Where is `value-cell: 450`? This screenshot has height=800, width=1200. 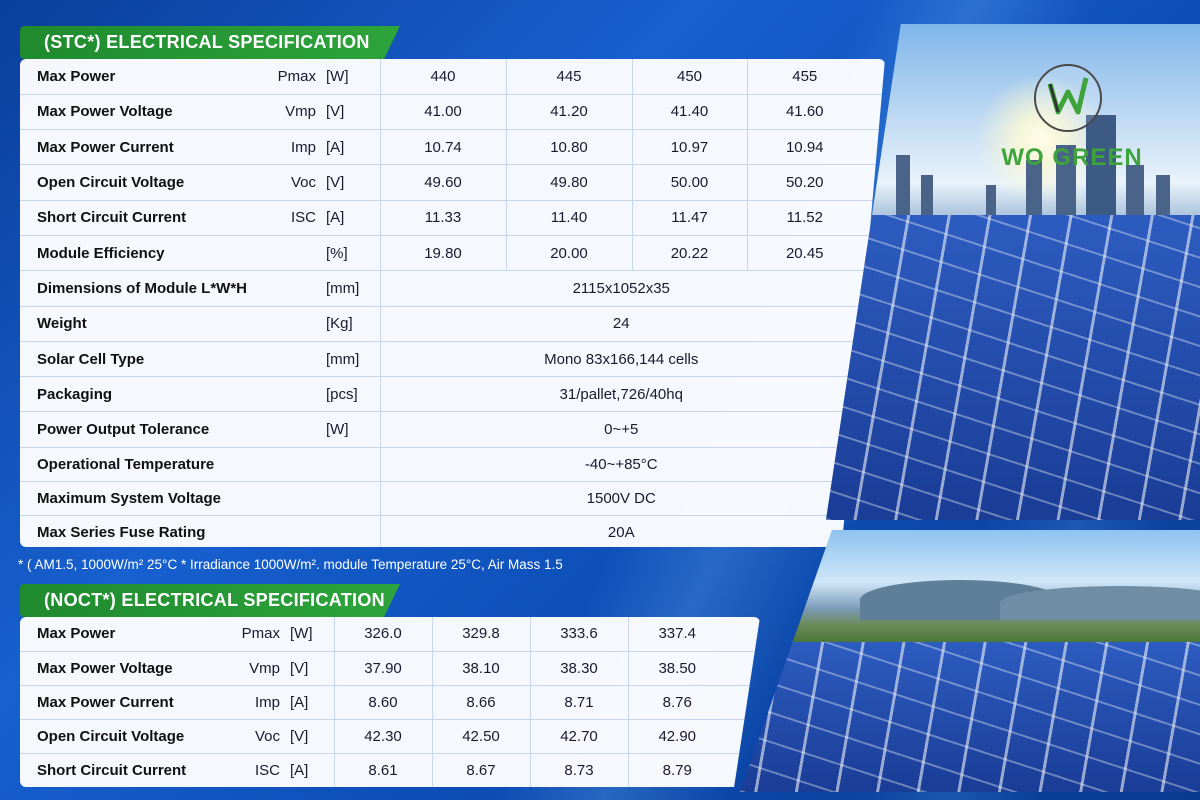 value-cell: 450 is located at coordinates (689, 77).